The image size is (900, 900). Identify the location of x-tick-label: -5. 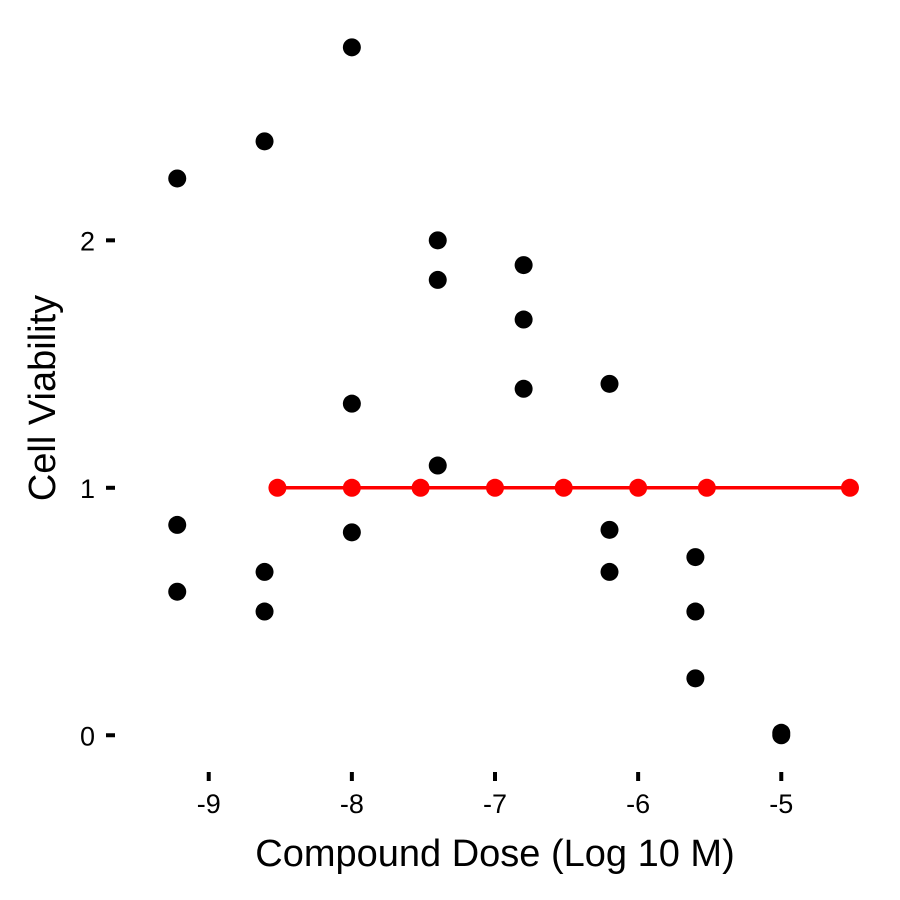
(781, 804).